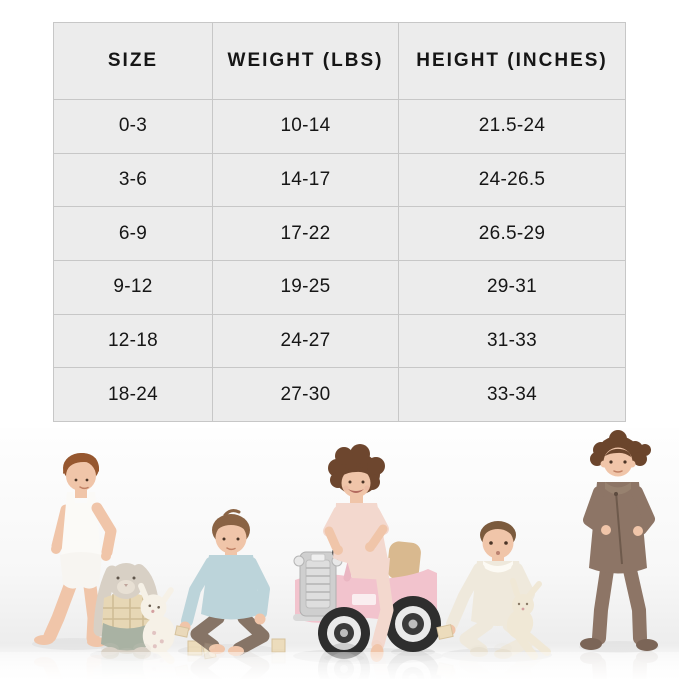 This screenshot has width=679, height=679. Describe the element at coordinates (520, 624) in the screenshot. I see `bunny-body` at that location.